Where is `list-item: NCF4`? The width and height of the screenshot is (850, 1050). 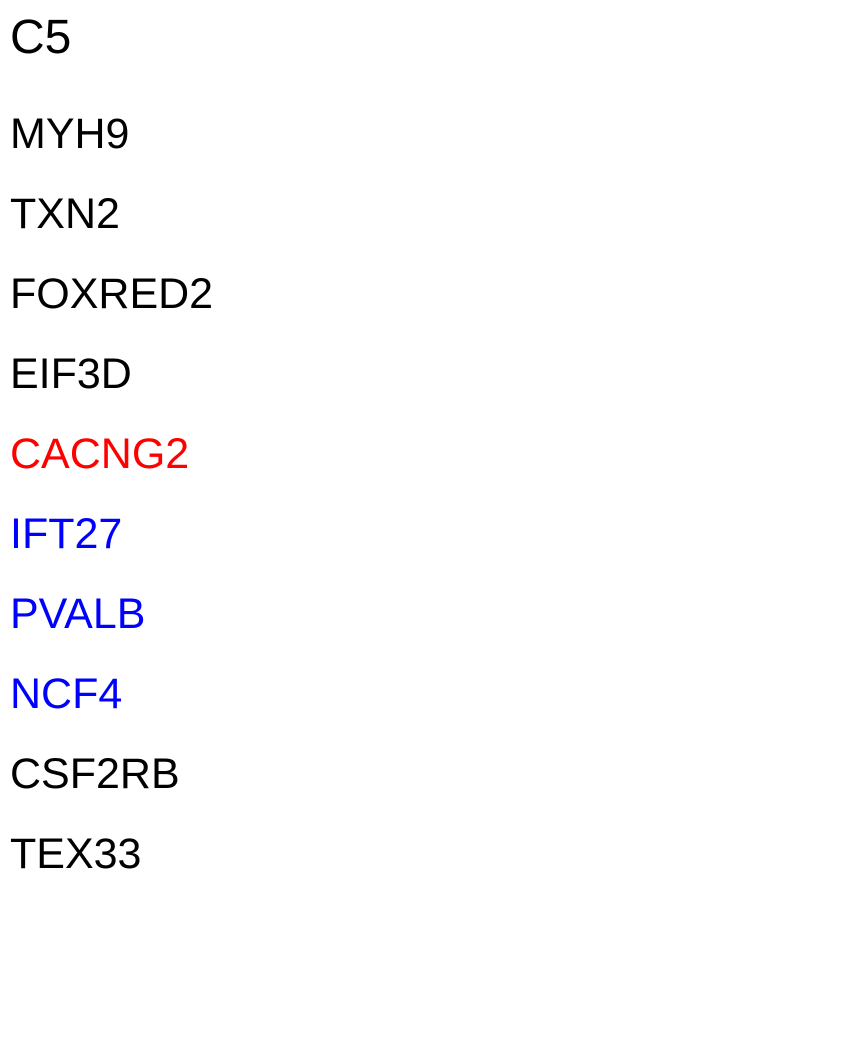
list-item: NCF4 is located at coordinates (111, 694).